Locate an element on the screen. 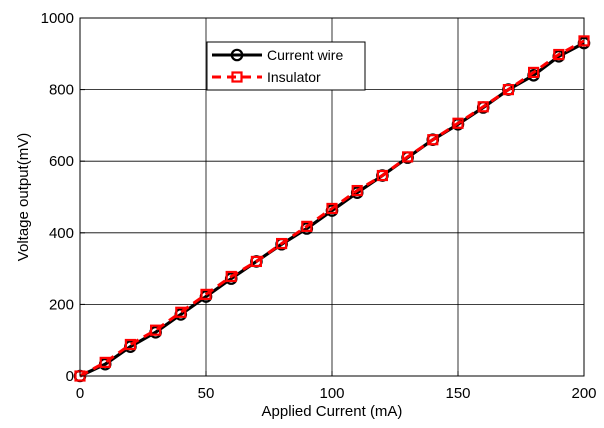 The width and height of the screenshot is (604, 428). x-tick-label: 200 is located at coordinates (583, 393).